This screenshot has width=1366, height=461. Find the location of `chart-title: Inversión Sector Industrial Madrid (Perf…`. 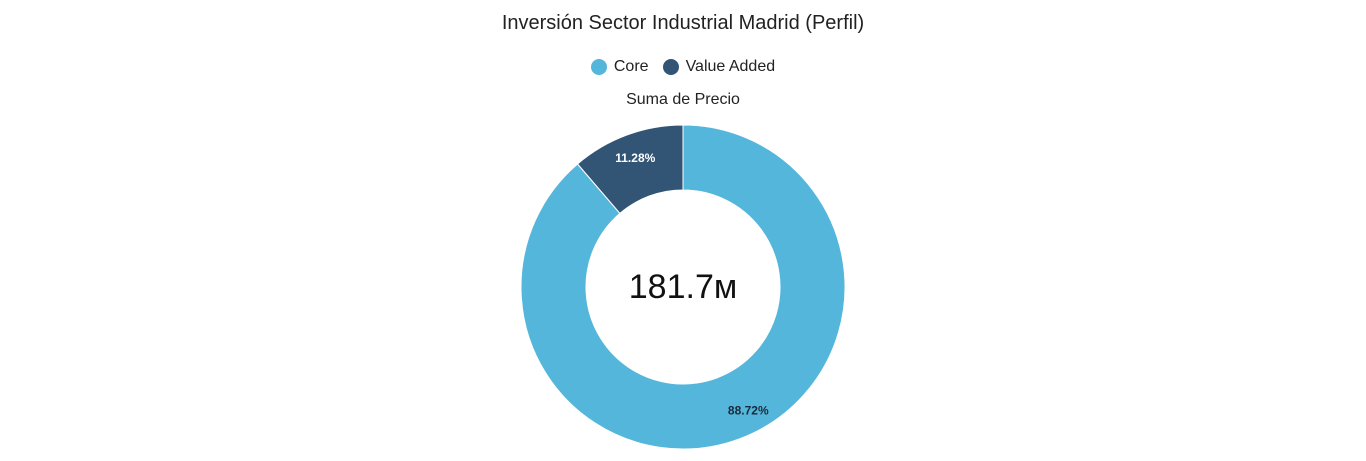

chart-title: Inversión Sector Industrial Madrid (Perf… is located at coordinates (683, 23).